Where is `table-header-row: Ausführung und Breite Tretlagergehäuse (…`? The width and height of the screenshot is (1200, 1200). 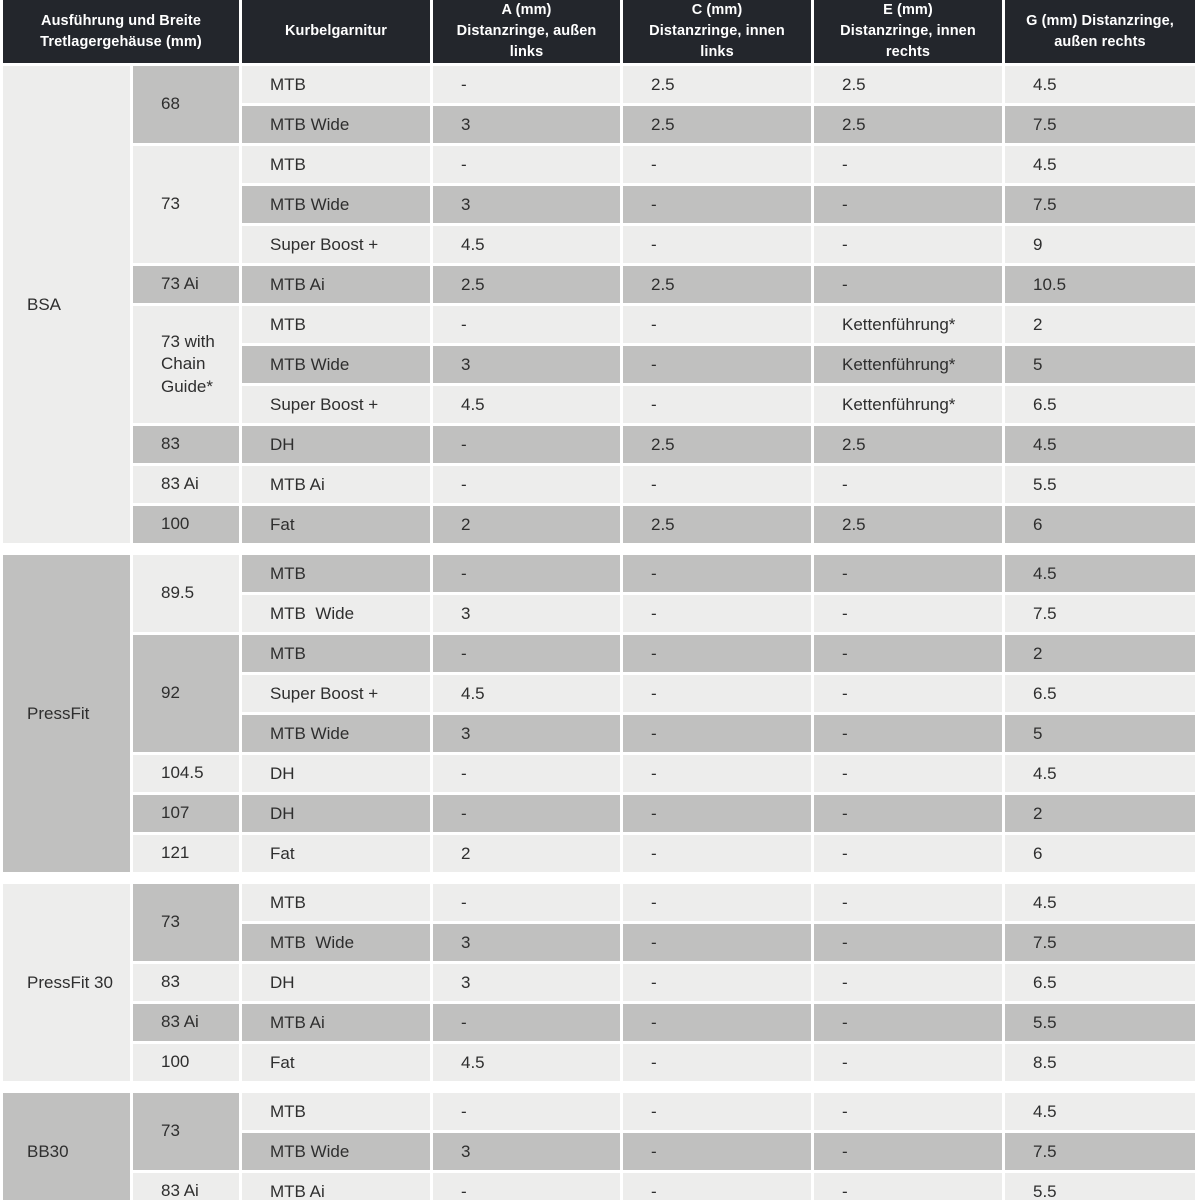 table-header-row: Ausführung und Breite Tretlagergehäuse (… is located at coordinates (599, 32).